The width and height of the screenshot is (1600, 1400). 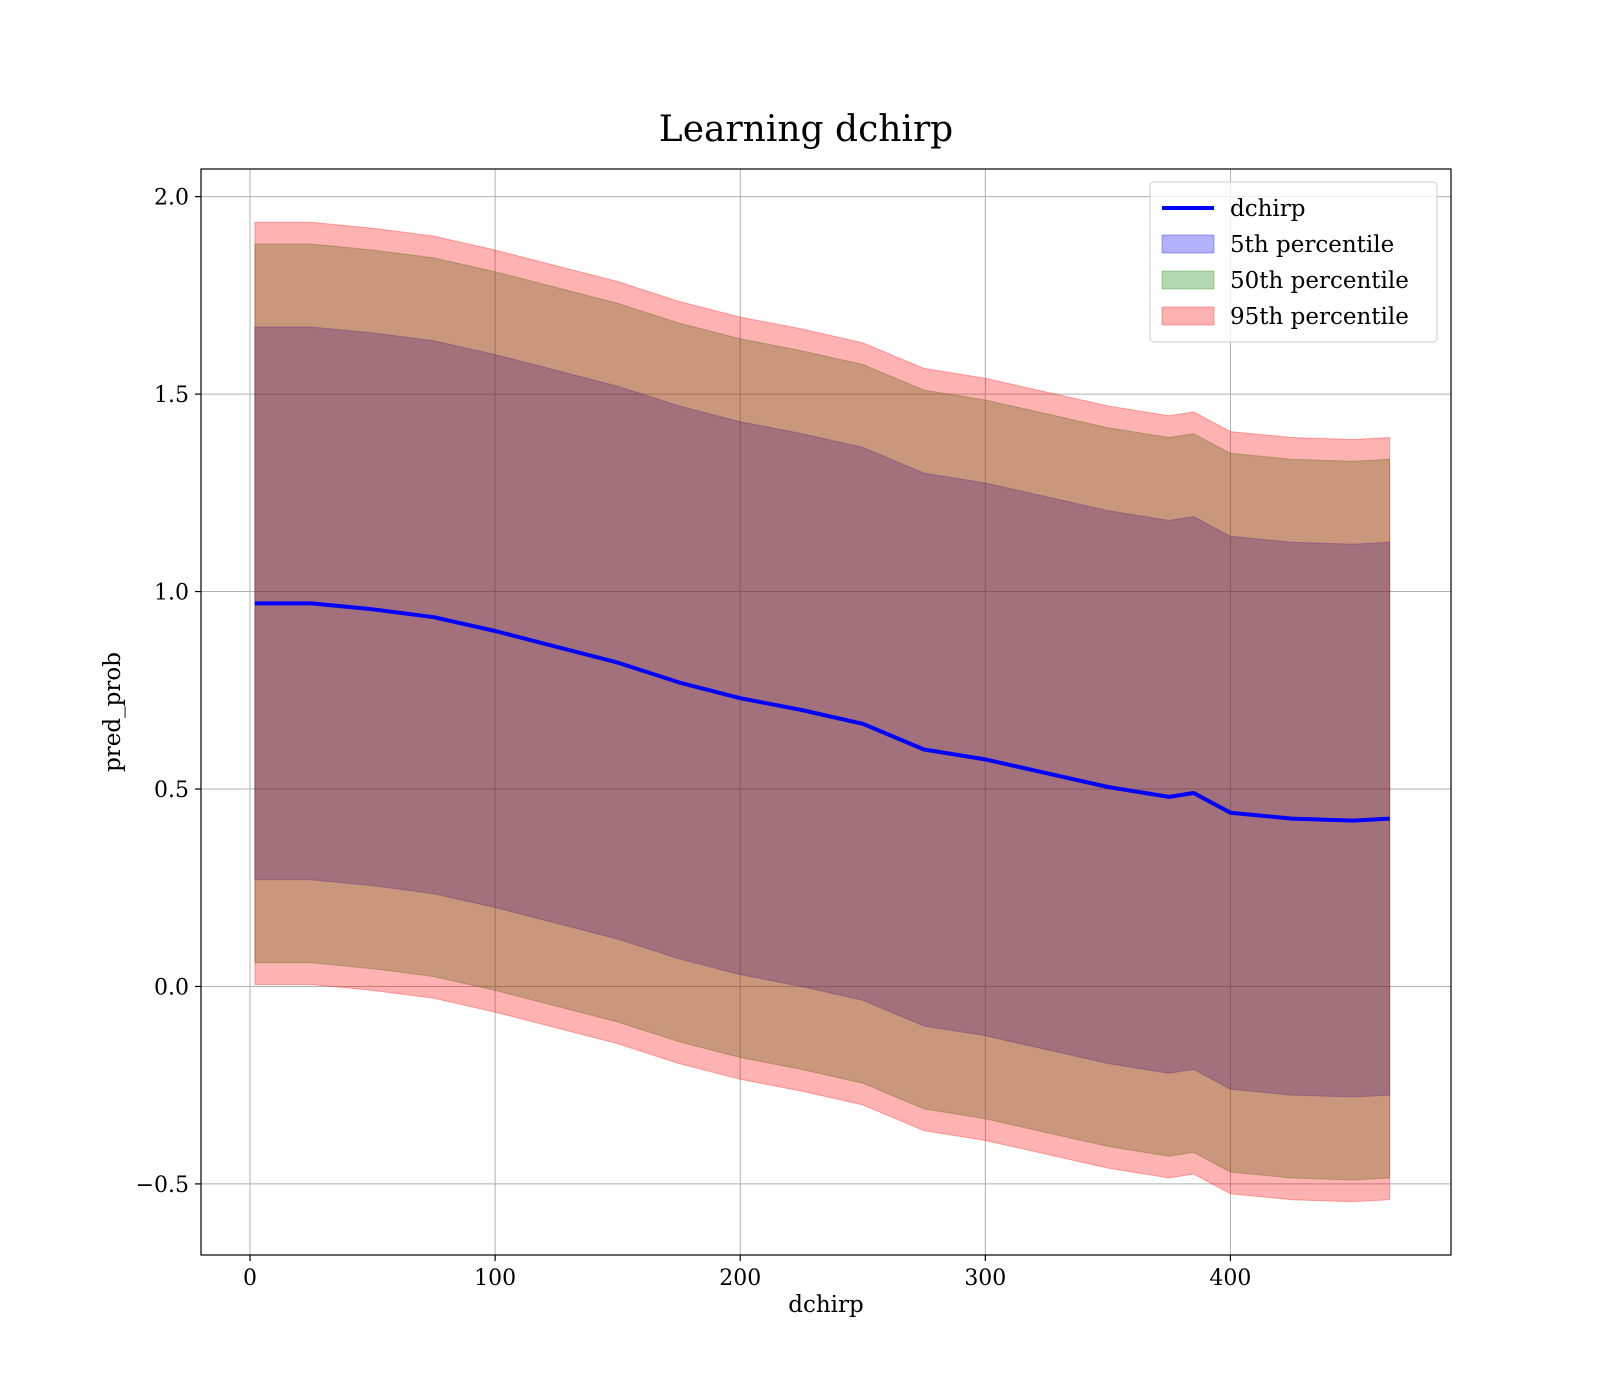 What do you see at coordinates (171, 395) in the screenshot?
I see `y-tick-label: 1.5` at bounding box center [171, 395].